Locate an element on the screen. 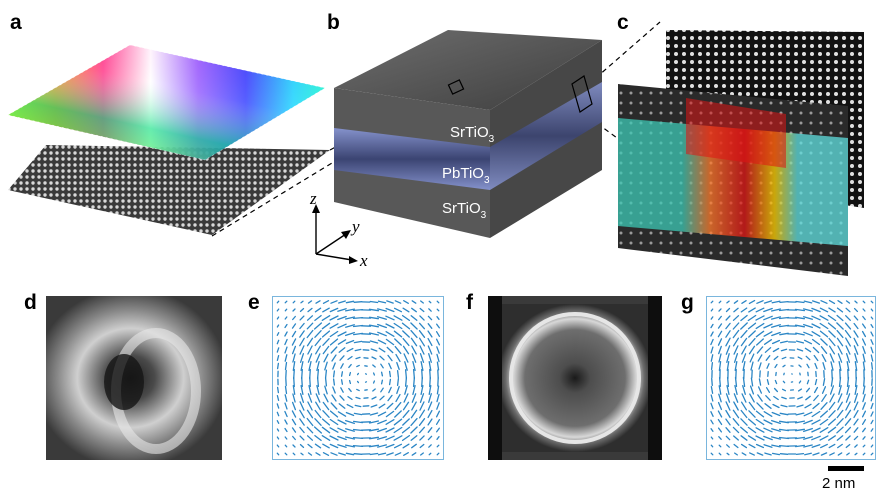  panel-a-skyrmion-texture is located at coordinates (168, 139).